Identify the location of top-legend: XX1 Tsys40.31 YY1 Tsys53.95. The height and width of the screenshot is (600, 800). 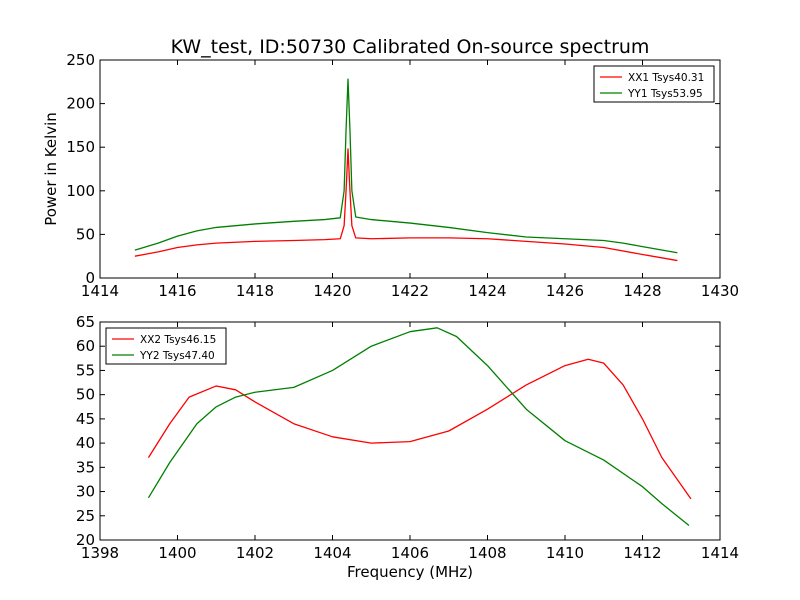
(654, 84).